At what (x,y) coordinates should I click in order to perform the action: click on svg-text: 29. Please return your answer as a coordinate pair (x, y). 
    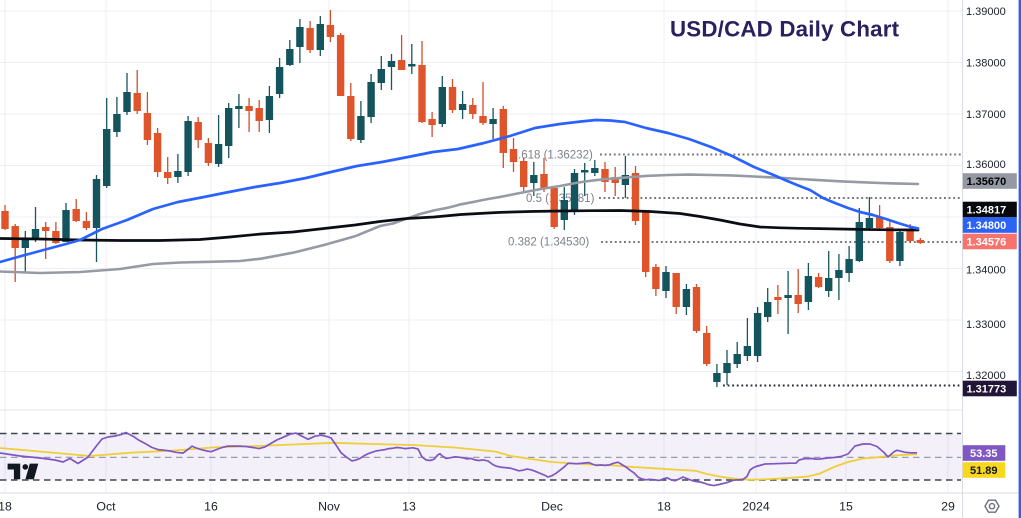
    Looking at the image, I should click on (948, 507).